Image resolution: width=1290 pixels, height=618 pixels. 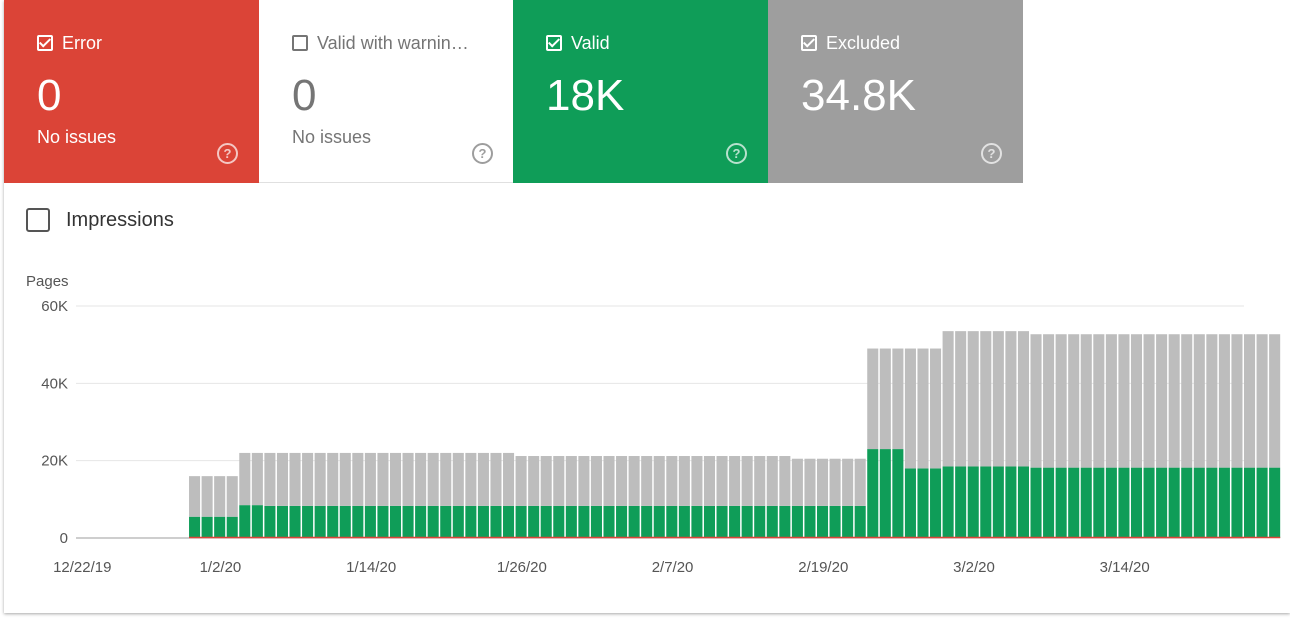 I want to click on valid-card: Valid 18K ?, so click(x=640, y=91).